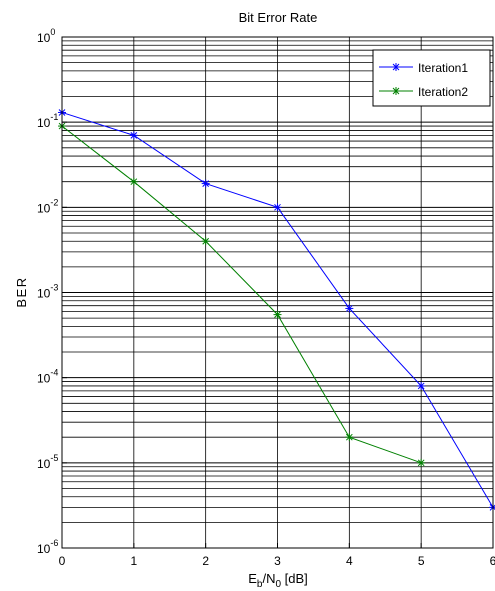  I want to click on x-tick-label: 6, so click(492, 561).